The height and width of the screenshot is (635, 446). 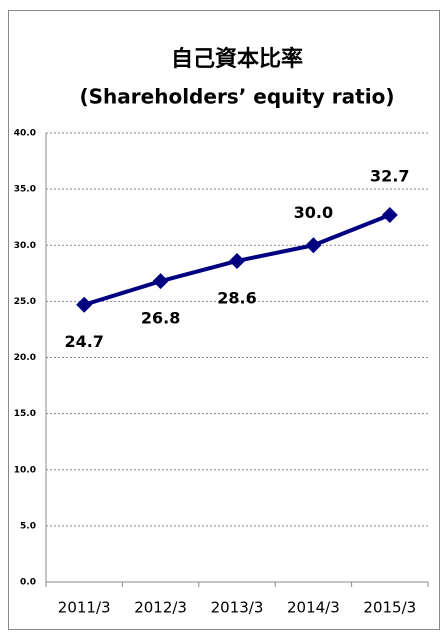 I want to click on y-tick-label: 15.0, so click(x=25, y=414).